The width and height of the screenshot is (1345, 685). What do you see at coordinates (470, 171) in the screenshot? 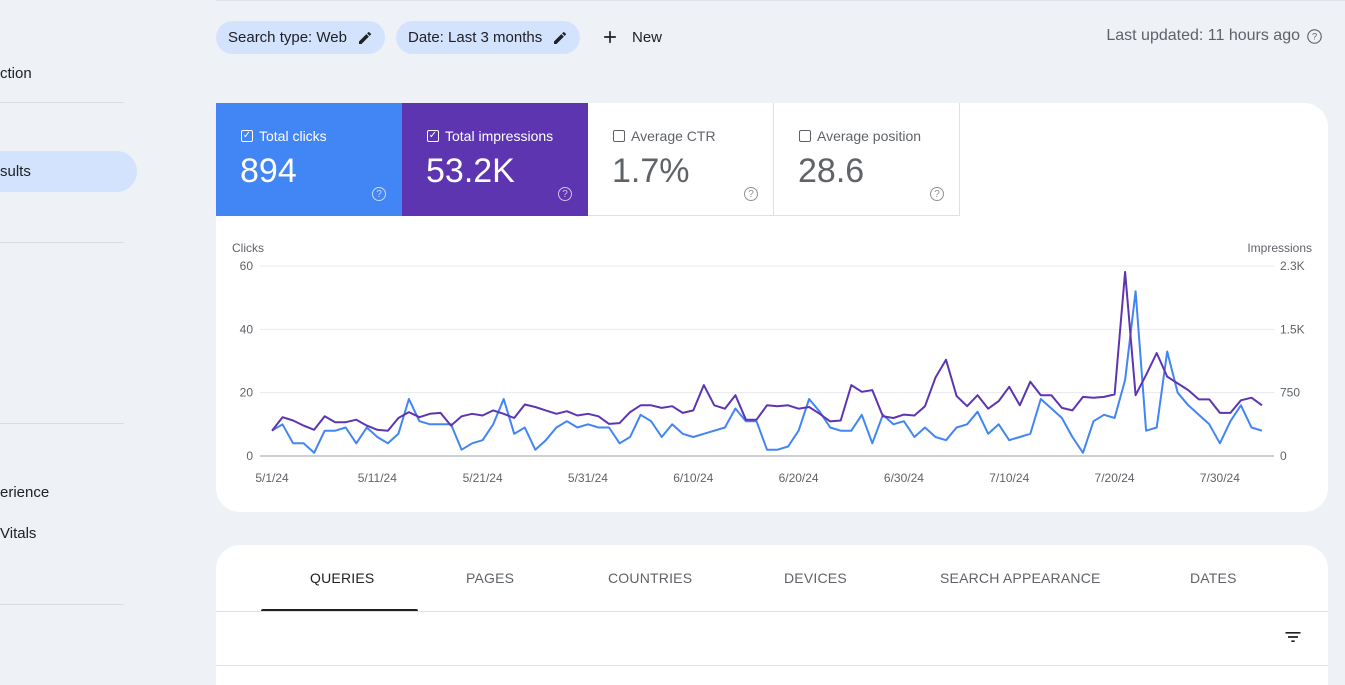
I see `metric-value: 53.2K` at bounding box center [470, 171].